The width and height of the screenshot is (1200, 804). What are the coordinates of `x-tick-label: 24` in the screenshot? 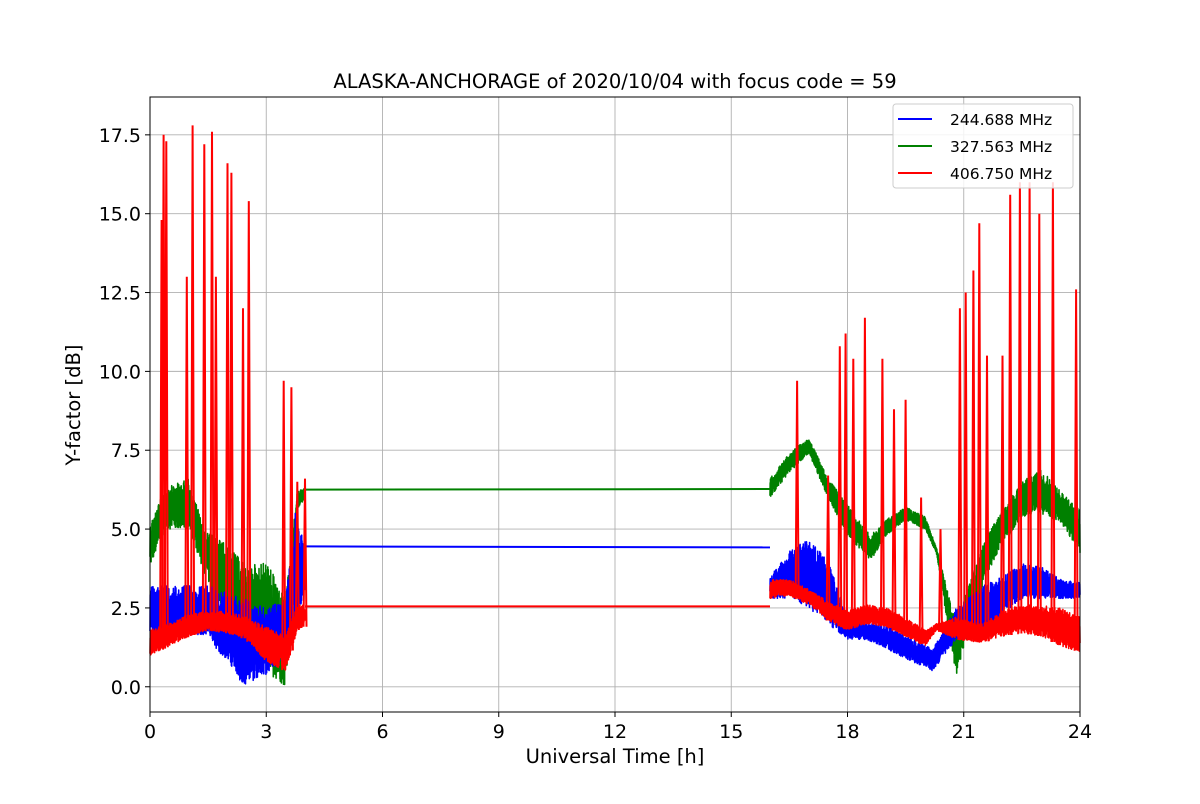 It's located at (1080, 732).